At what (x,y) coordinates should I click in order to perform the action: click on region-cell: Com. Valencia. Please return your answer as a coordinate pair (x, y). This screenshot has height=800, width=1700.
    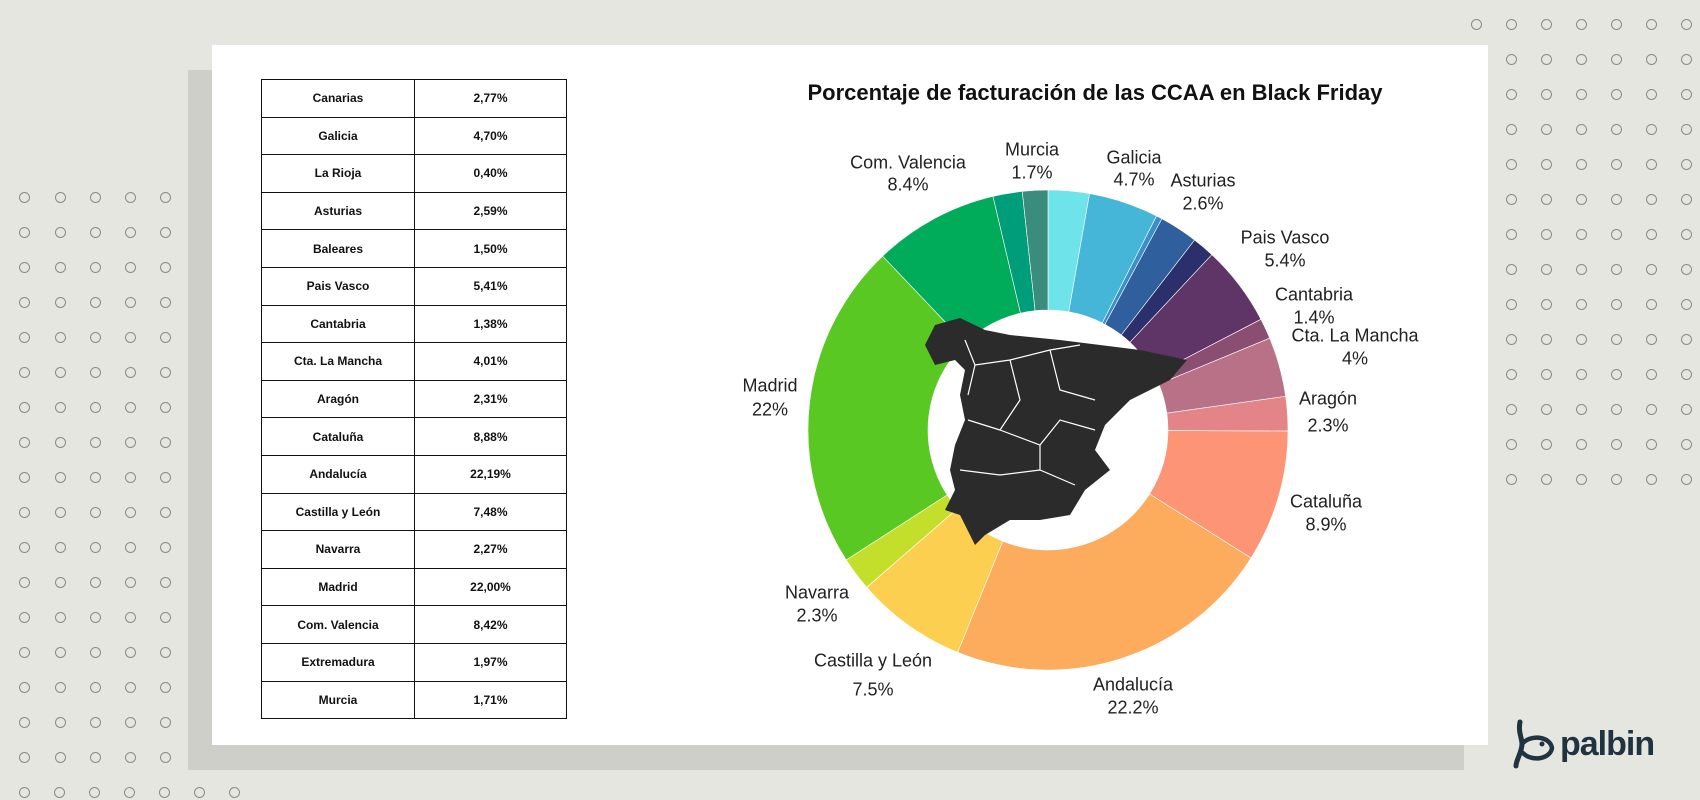
    Looking at the image, I should click on (338, 624).